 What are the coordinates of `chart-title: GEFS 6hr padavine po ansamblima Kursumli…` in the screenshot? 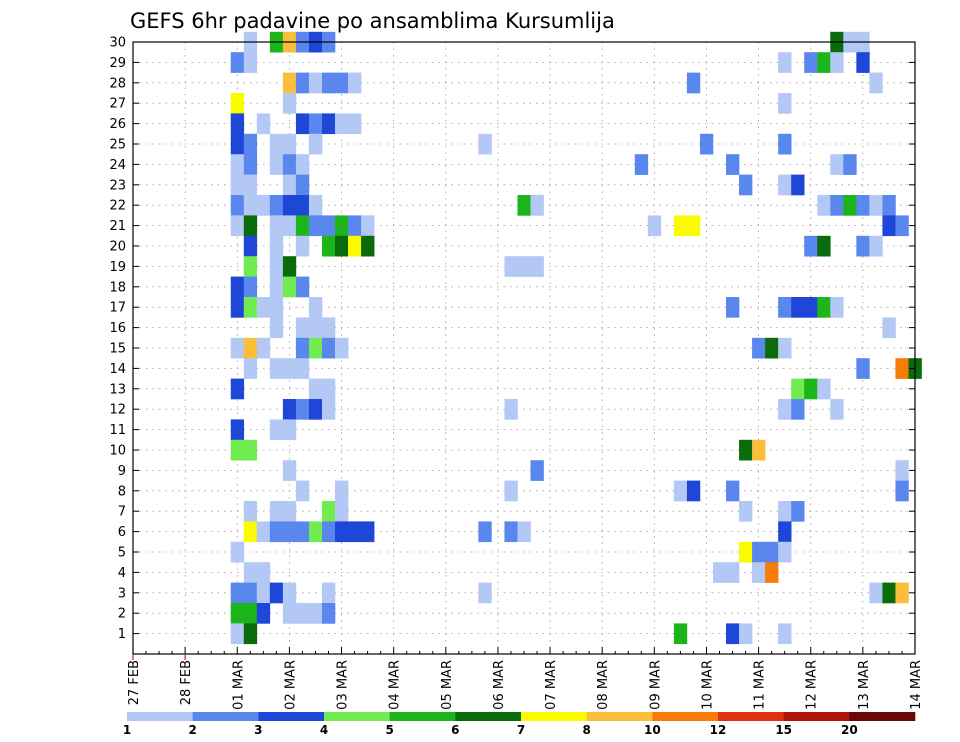 It's located at (372, 21).